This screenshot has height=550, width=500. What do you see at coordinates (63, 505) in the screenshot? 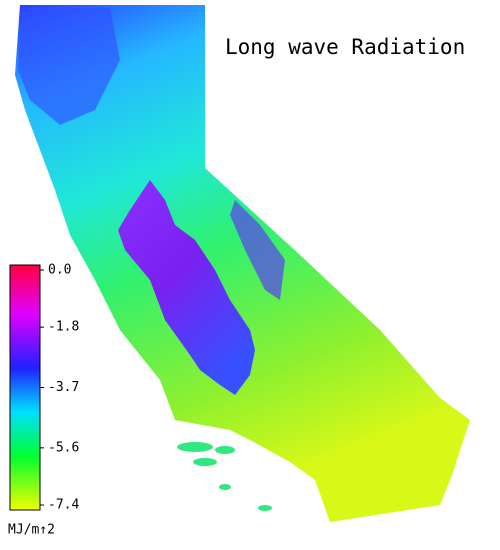
I see `colorbar-tick-label: -7.4` at bounding box center [63, 505].